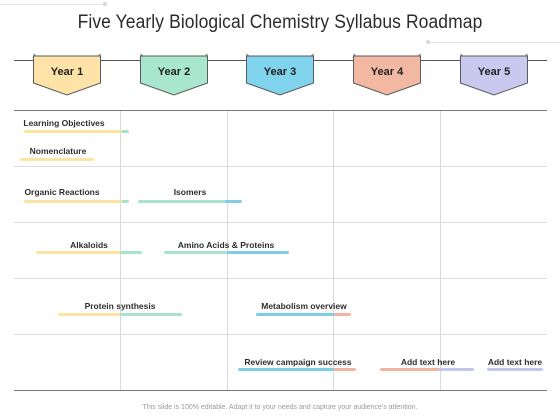 Image resolution: width=560 pixels, height=420 pixels. Describe the element at coordinates (58, 151) in the screenshot. I see `roadmap-item-label: Nomenclature` at that location.